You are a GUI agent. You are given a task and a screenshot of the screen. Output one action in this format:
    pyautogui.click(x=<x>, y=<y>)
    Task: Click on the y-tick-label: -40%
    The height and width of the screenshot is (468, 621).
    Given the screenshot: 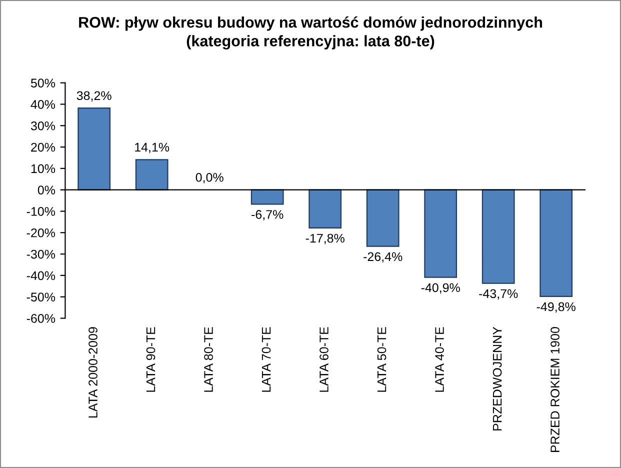 What is the action you would take?
    pyautogui.click(x=41, y=275)
    